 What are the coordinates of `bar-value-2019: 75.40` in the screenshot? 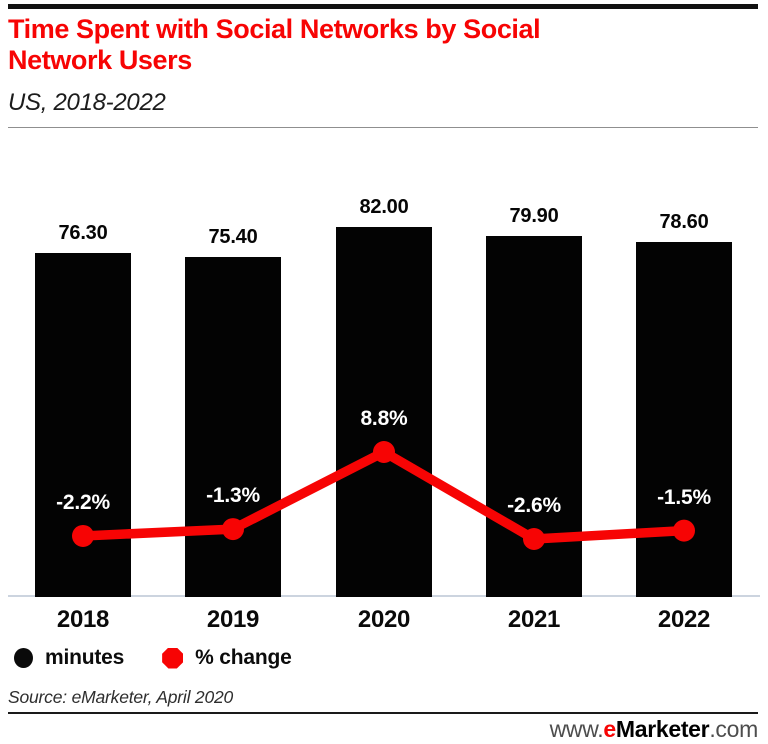 It's located at (233, 236).